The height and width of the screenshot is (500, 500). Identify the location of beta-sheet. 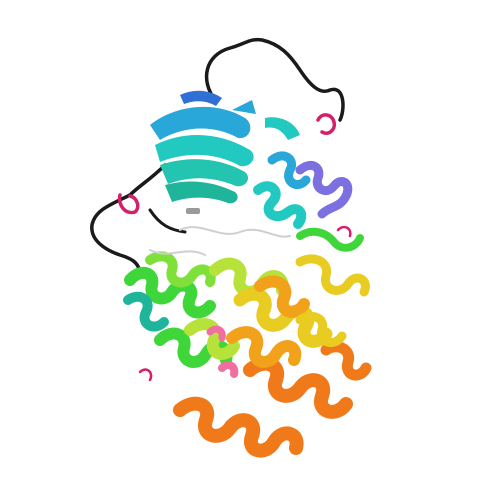
(225, 147).